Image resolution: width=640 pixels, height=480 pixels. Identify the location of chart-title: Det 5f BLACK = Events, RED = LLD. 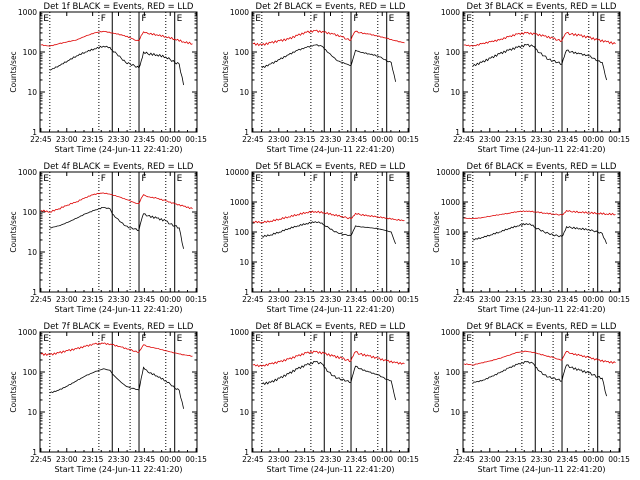
(331, 167).